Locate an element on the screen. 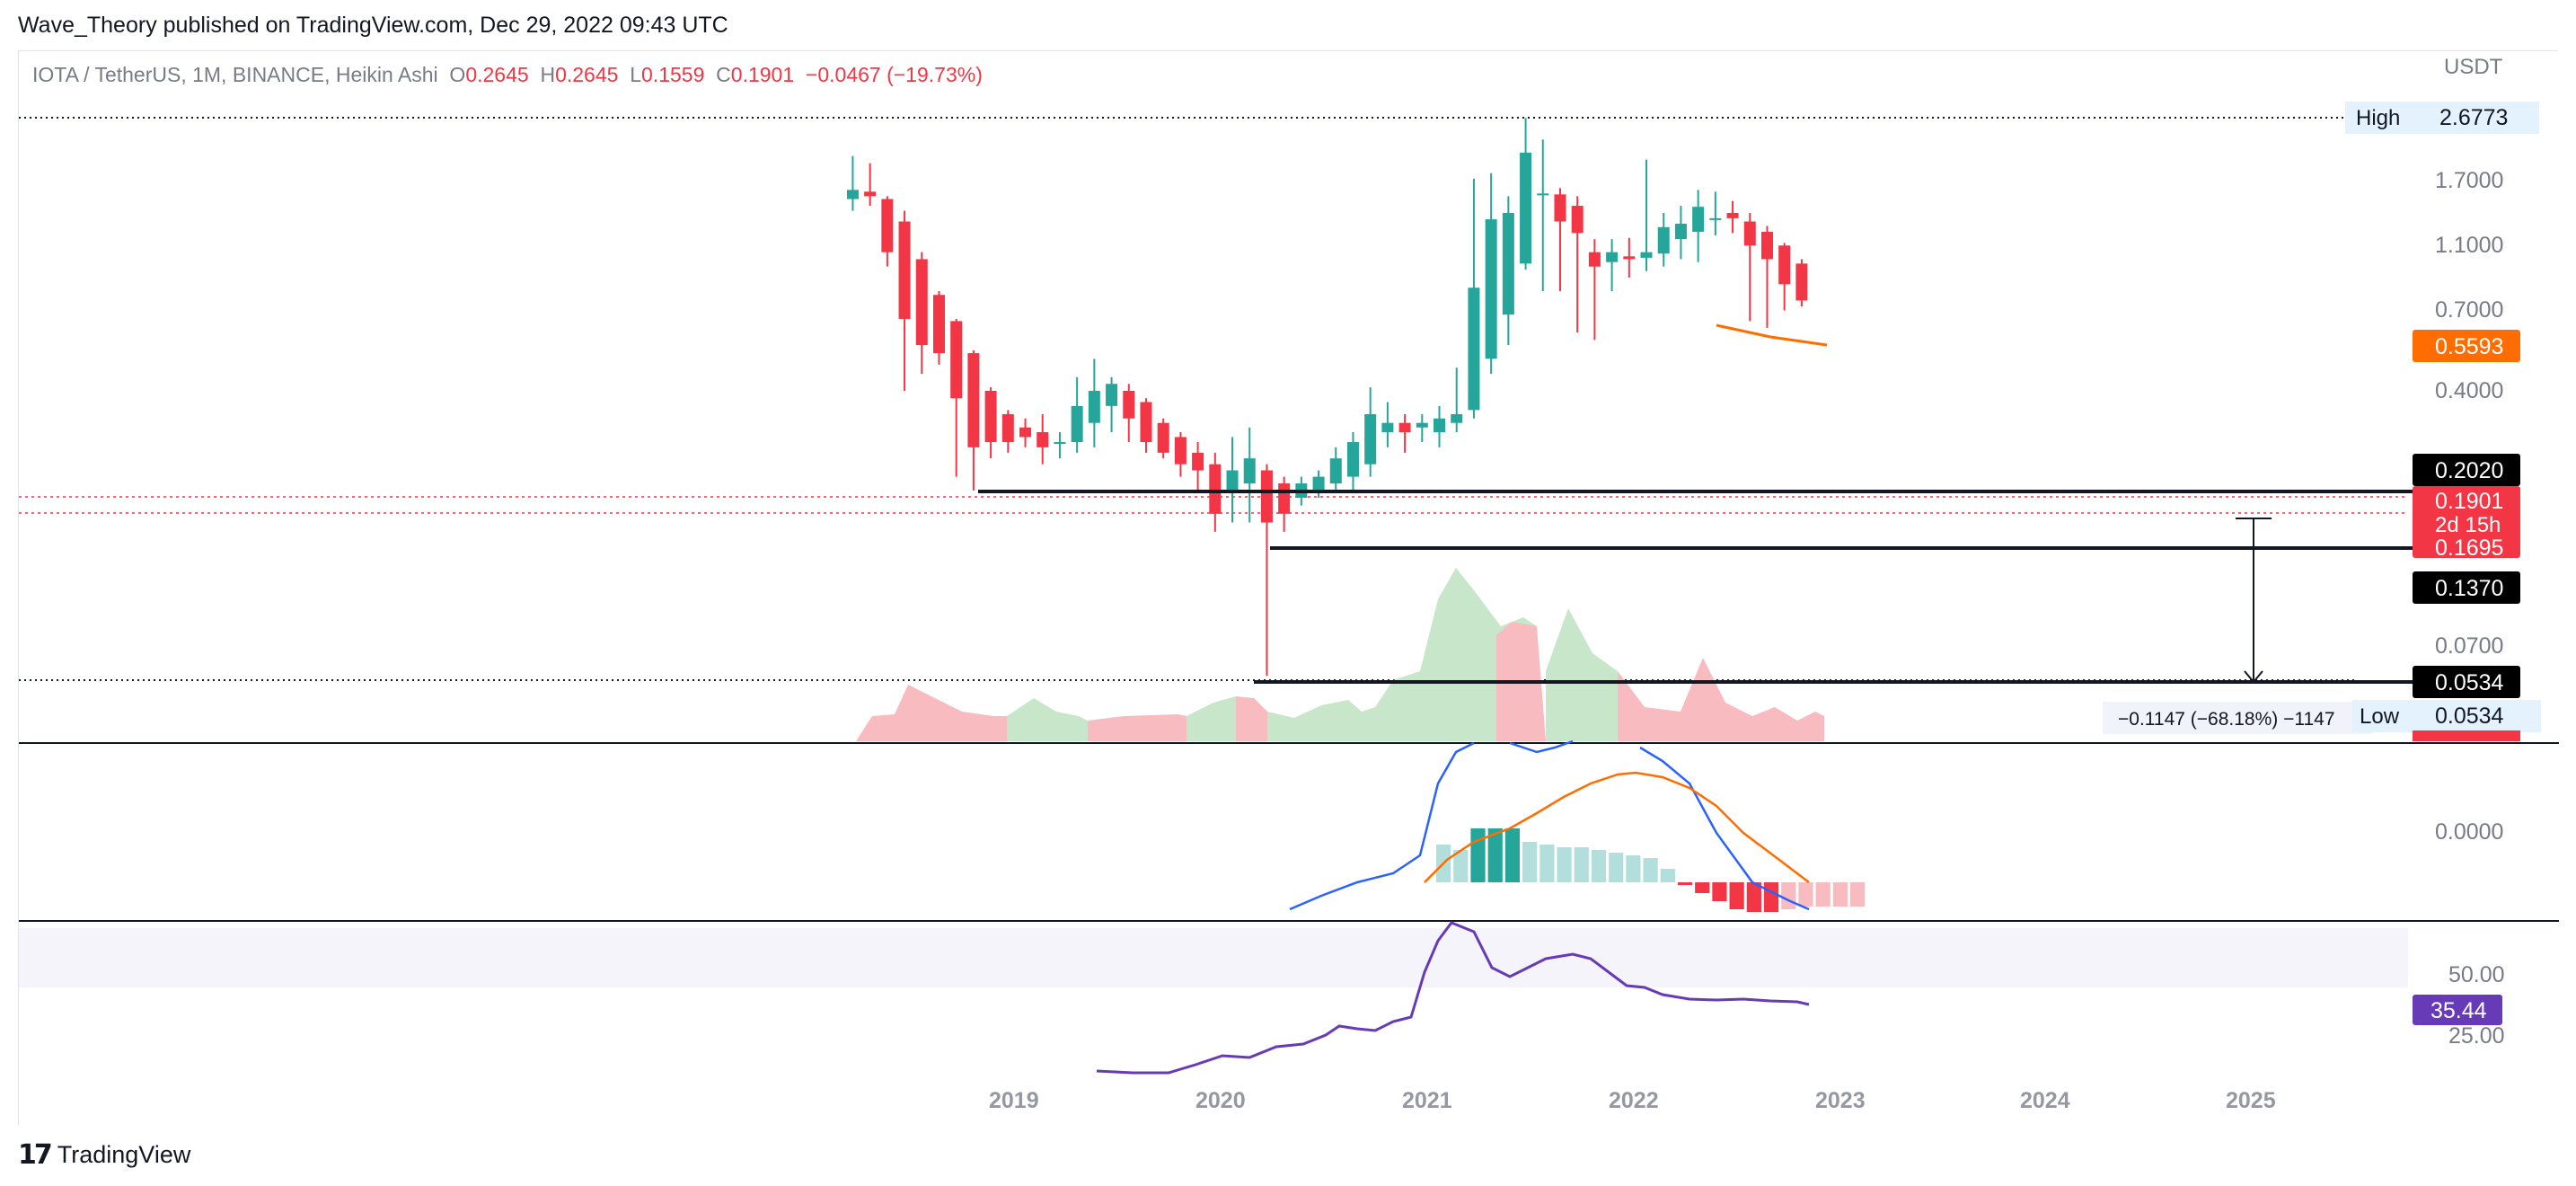  legend-change: −0.0467 (−19.73%) is located at coordinates (894, 74).